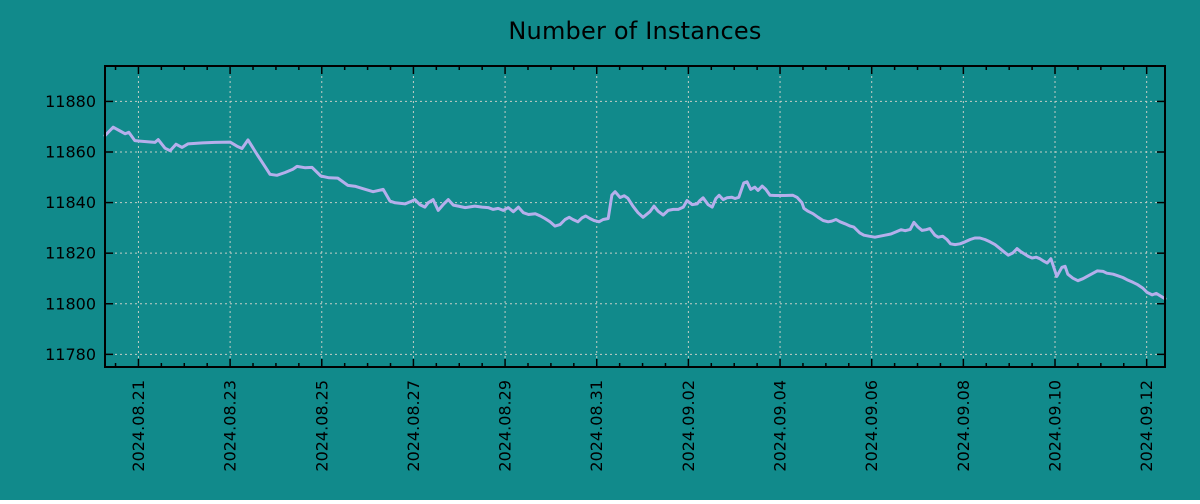 This screenshot has width=1200, height=504. Describe the element at coordinates (505, 426) in the screenshot. I see `x-tick-label: 2024.08.29` at that location.